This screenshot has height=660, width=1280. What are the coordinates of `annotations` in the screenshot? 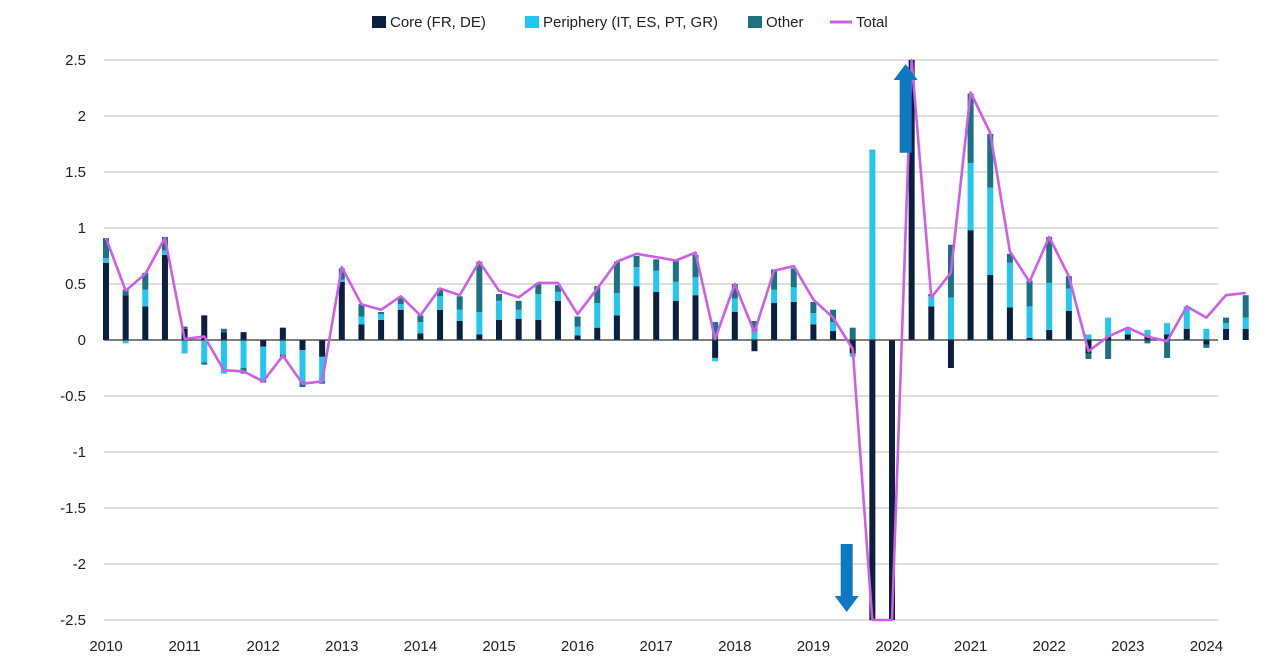 It's located at (876, 338).